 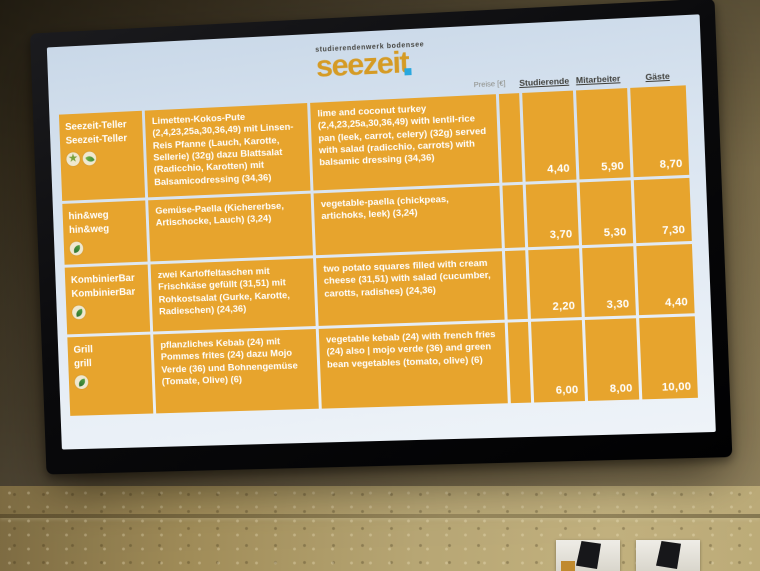 I want to click on seezeit-logo: studierendenwerk bodensee seezeit, so click(x=369, y=63).